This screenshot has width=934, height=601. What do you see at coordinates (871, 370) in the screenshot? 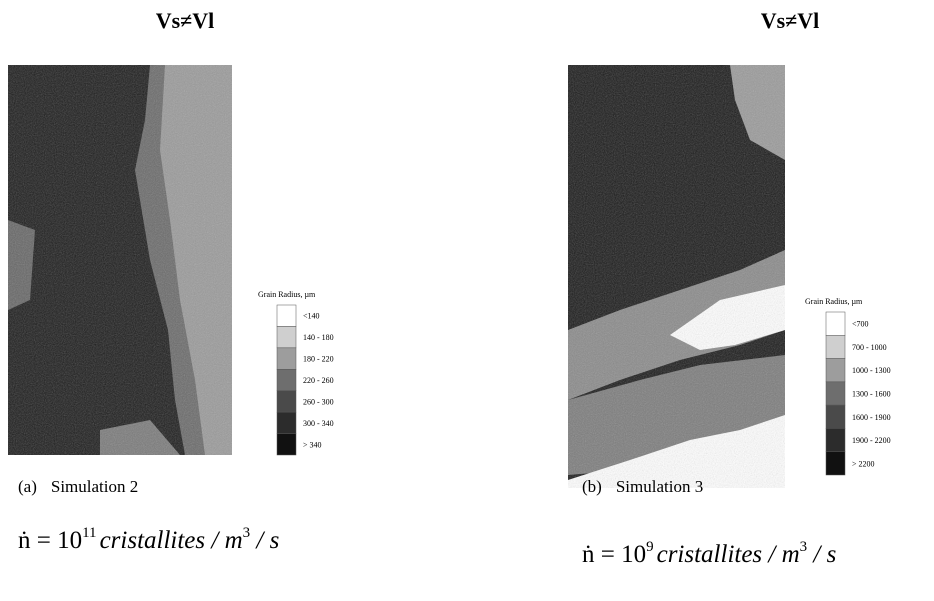
I see `legend-label: 1000 - 1300` at bounding box center [871, 370].